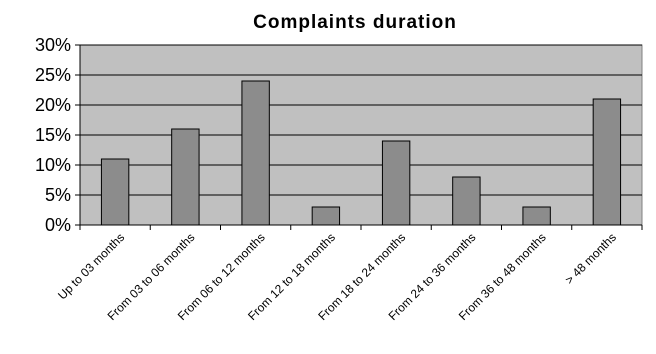 The image size is (656, 354). I want to click on chart-title: Complaints duration, so click(355, 22).